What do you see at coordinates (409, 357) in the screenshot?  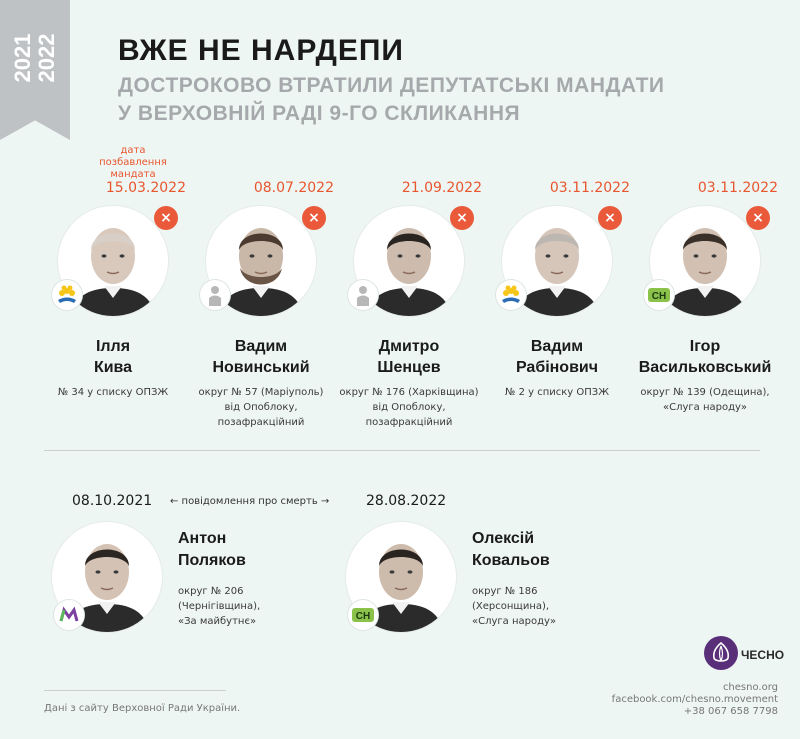 I see `mp-name: Дмитро Шенцев` at bounding box center [409, 357].